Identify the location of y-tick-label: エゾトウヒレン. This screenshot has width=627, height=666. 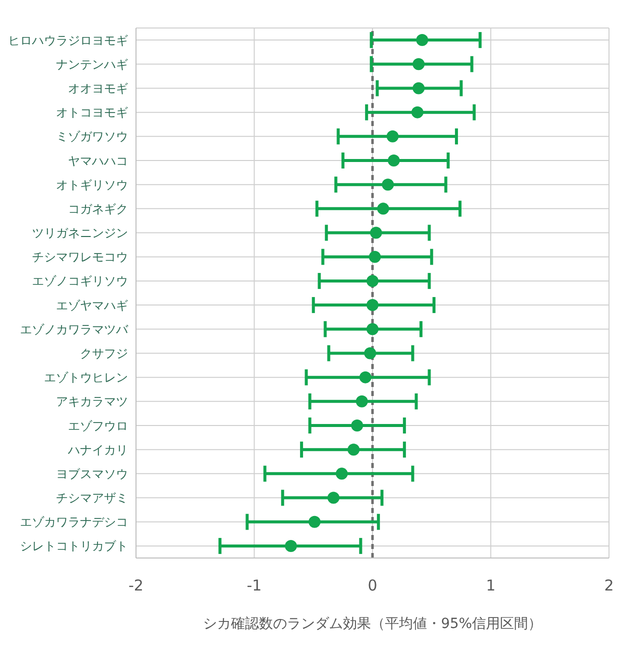
(86, 377).